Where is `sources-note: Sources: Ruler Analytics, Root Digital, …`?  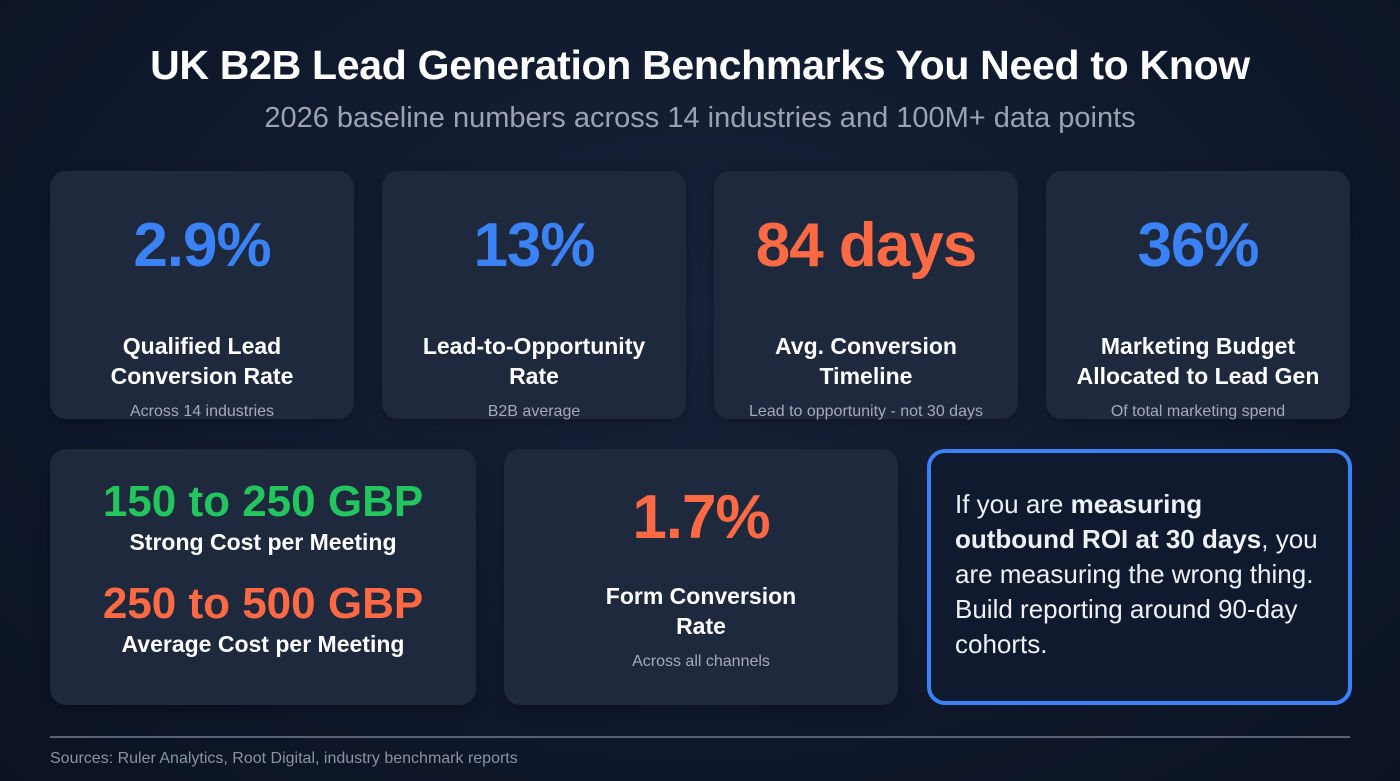 sources-note: Sources: Ruler Analytics, Root Digital, … is located at coordinates (284, 758).